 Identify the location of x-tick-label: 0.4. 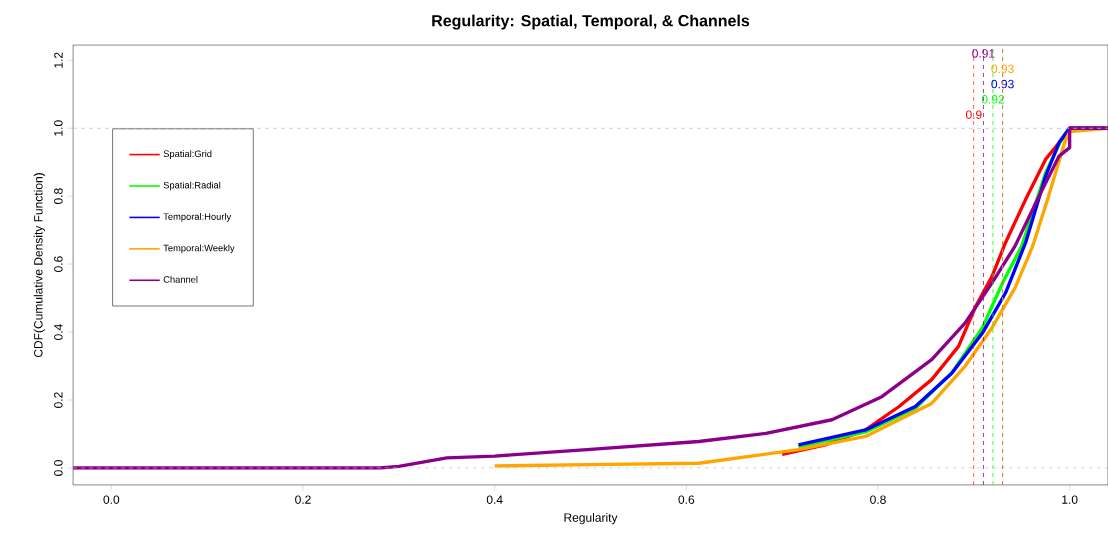
(494, 499).